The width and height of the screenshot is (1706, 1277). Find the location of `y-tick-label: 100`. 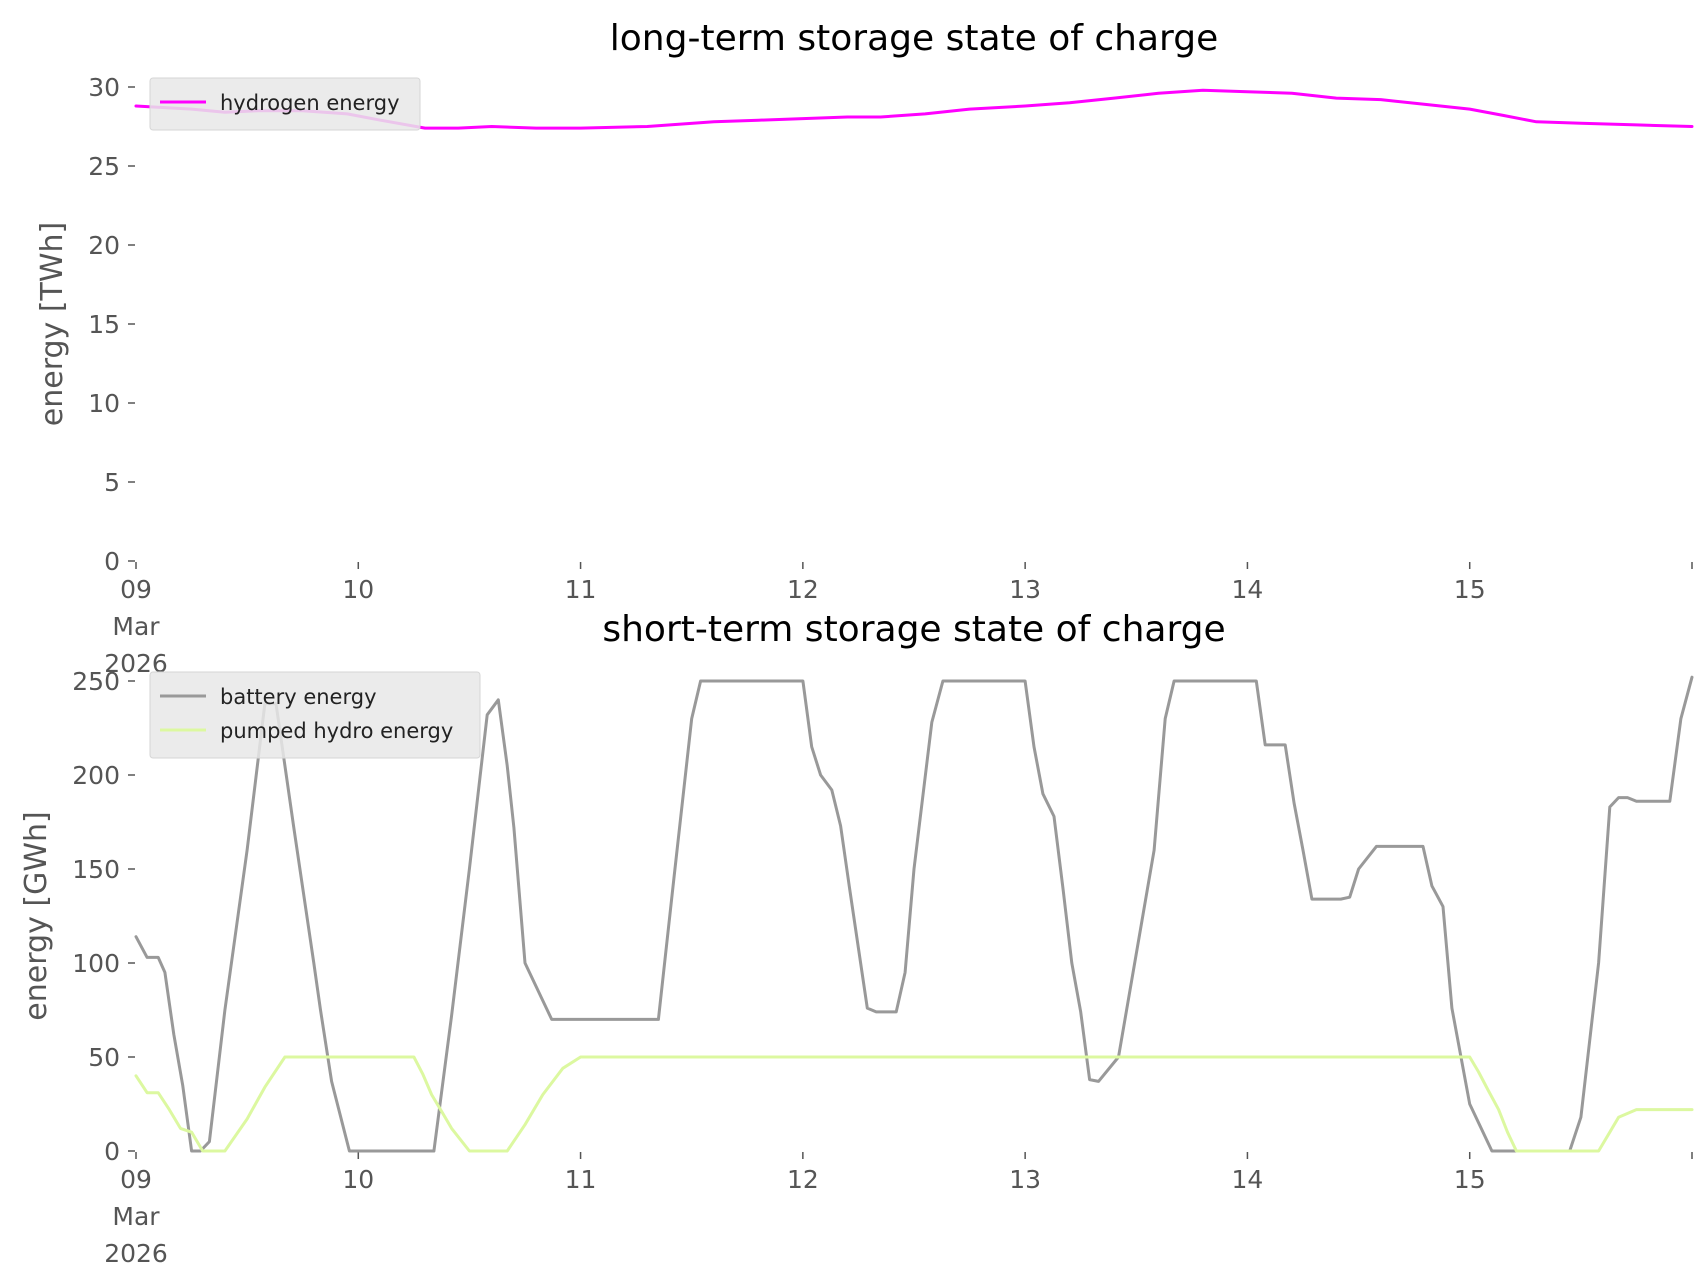

y-tick-label: 100 is located at coordinates (96, 963).